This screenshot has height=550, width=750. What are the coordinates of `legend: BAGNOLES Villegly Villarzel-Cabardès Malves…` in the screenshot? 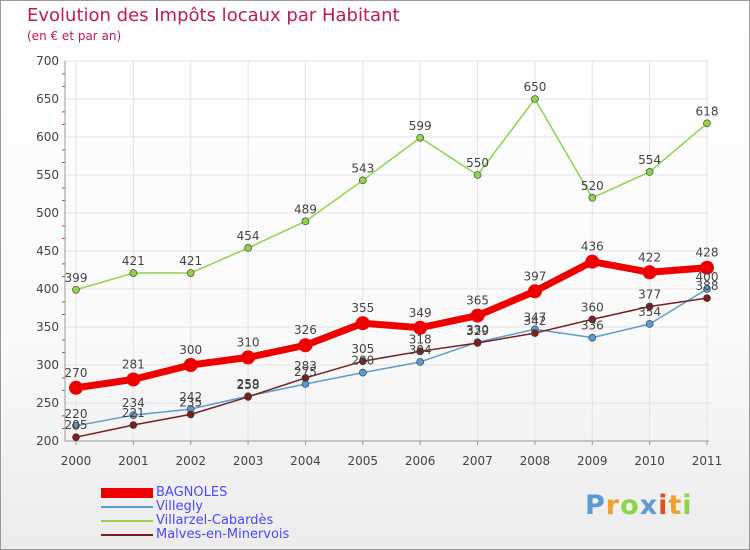 It's located at (251, 514).